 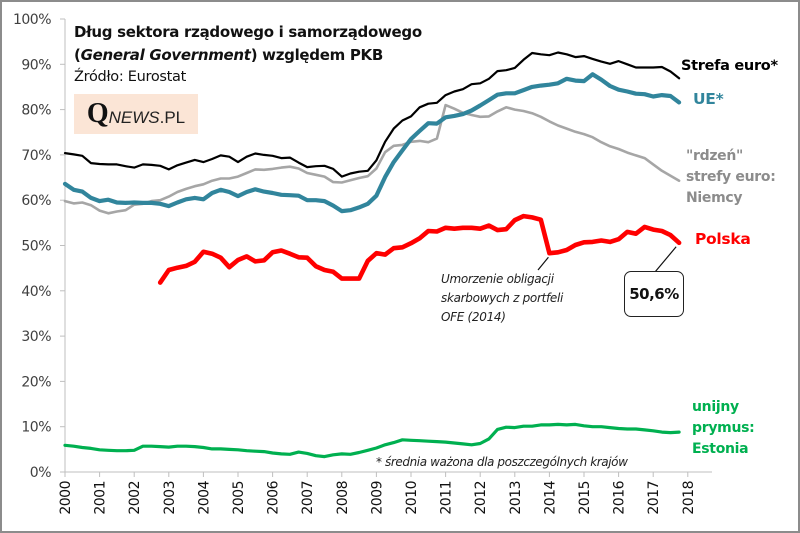 I want to click on x-tick-label: 2016, so click(x=620, y=497).